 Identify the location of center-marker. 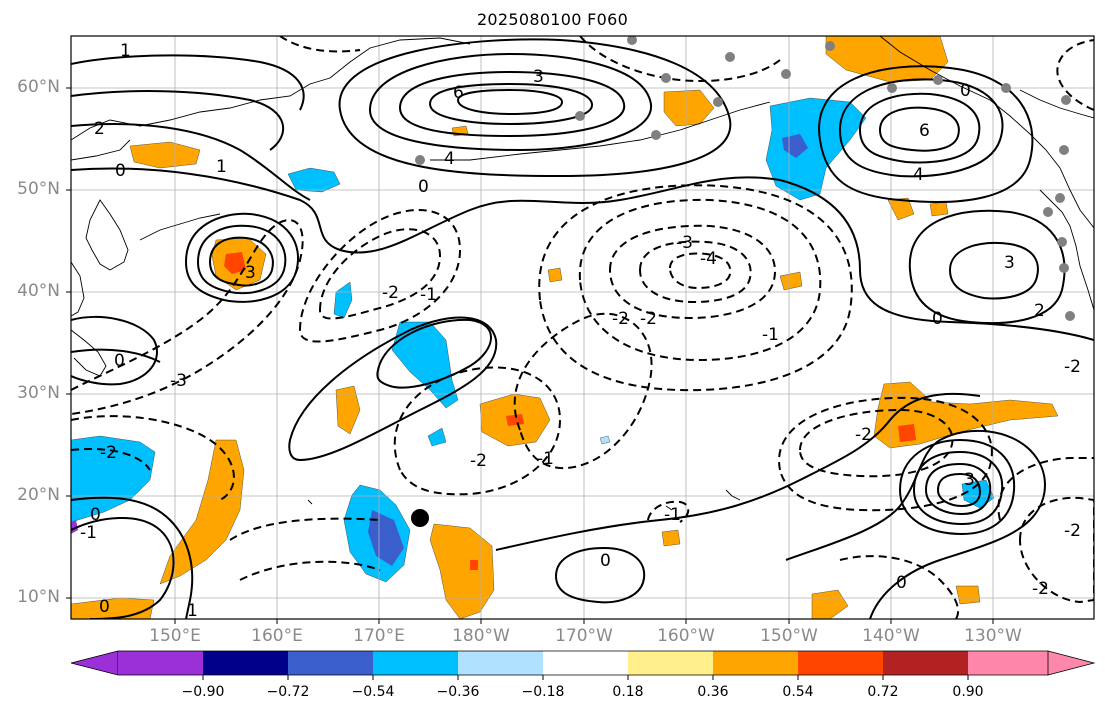
(420, 518).